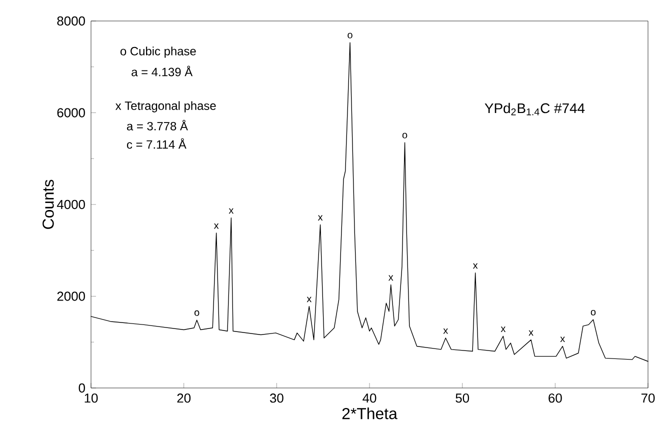  I want to click on y-tick-label: 4000, so click(70, 205).